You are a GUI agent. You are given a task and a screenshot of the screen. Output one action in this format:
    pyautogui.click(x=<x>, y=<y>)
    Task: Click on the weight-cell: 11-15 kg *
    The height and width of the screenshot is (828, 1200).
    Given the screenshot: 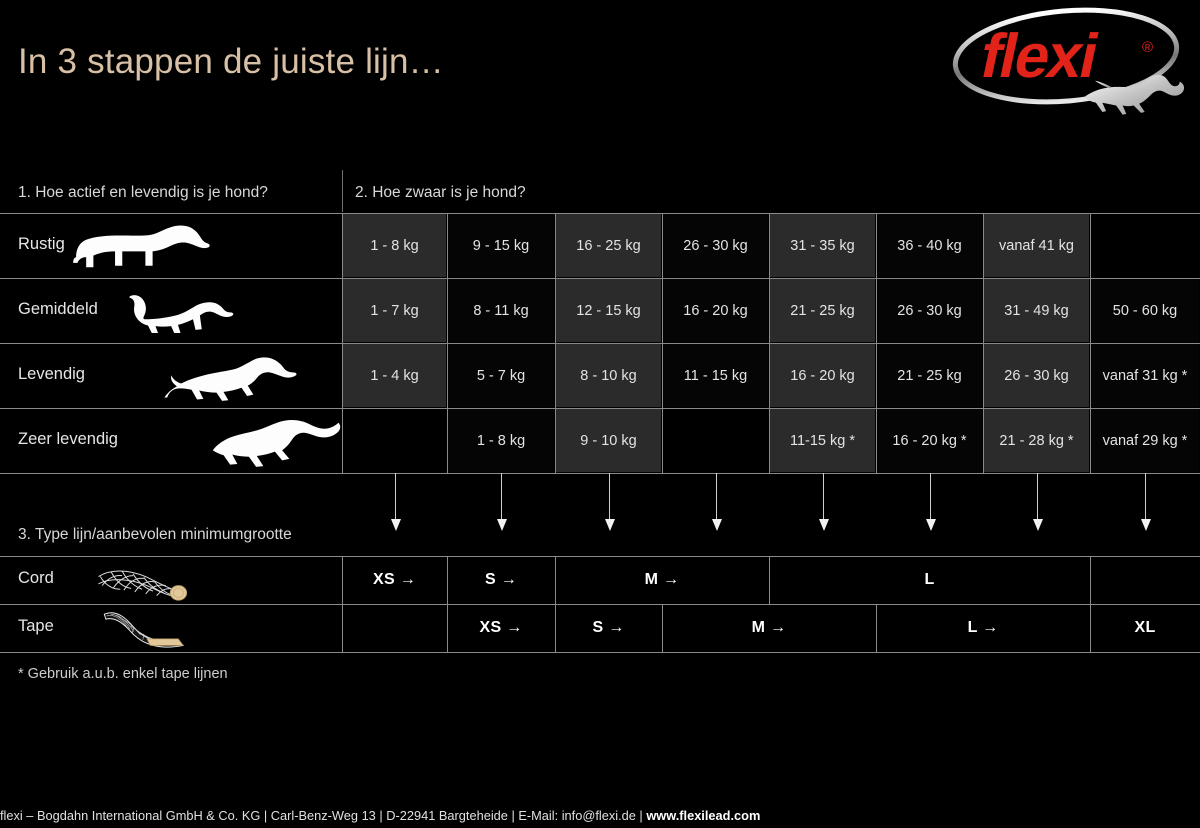 What is the action you would take?
    pyautogui.click(x=822, y=440)
    